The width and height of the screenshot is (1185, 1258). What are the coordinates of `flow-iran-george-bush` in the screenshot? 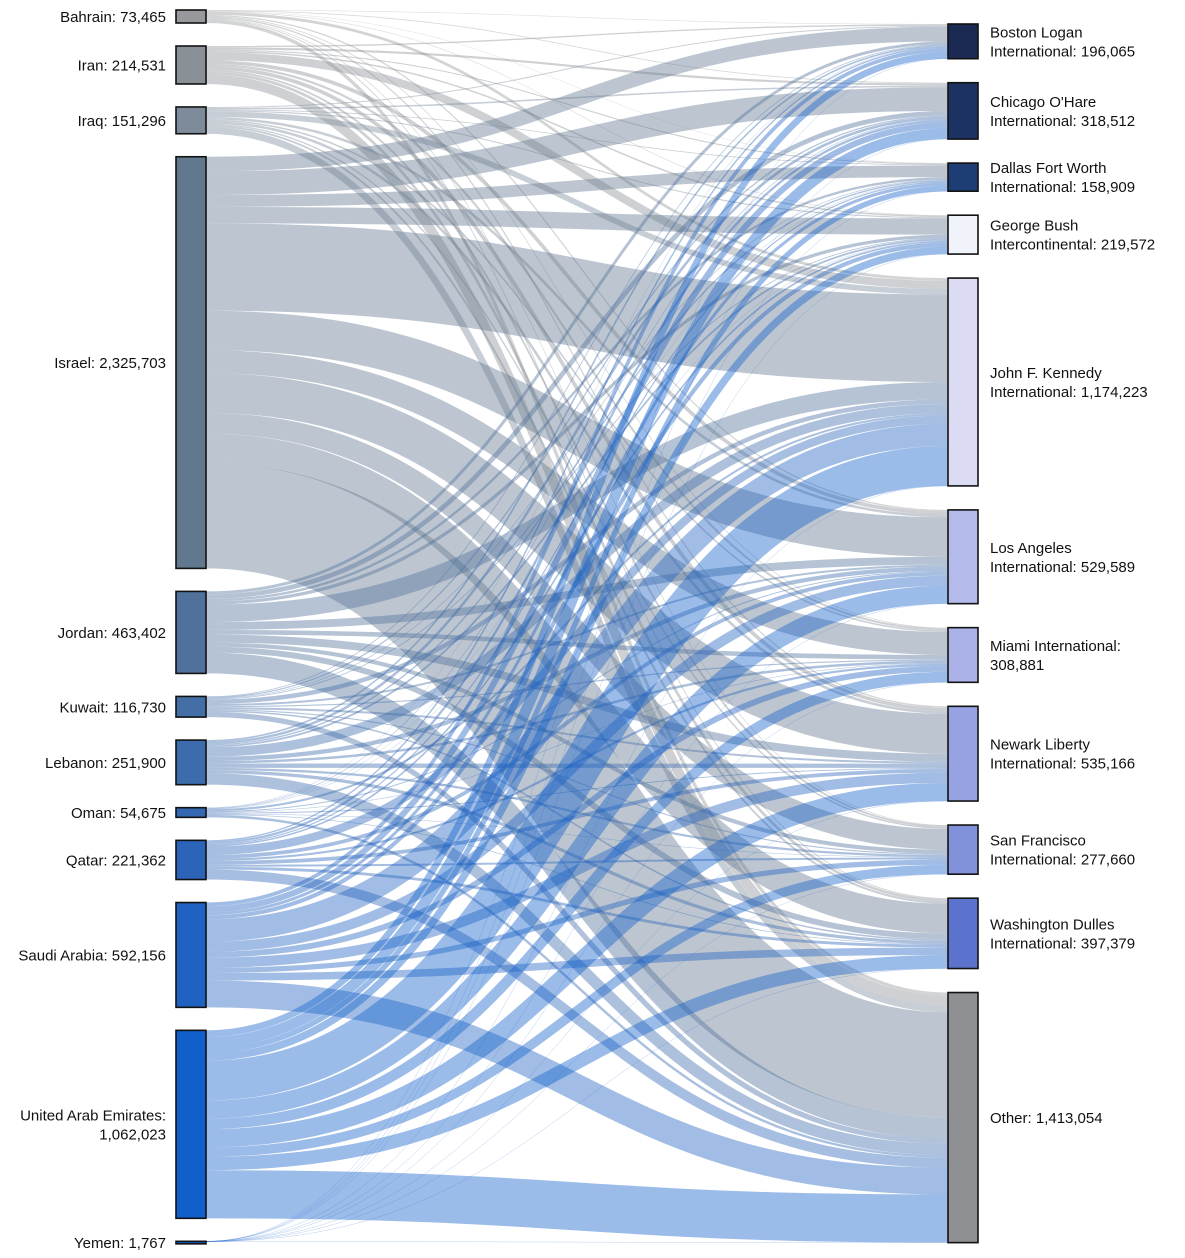 It's located at (577, 134).